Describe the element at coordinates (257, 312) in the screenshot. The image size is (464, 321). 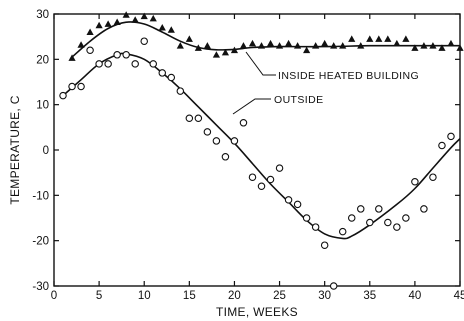
I see `x-axis-label: TIME, WEEKS` at that location.